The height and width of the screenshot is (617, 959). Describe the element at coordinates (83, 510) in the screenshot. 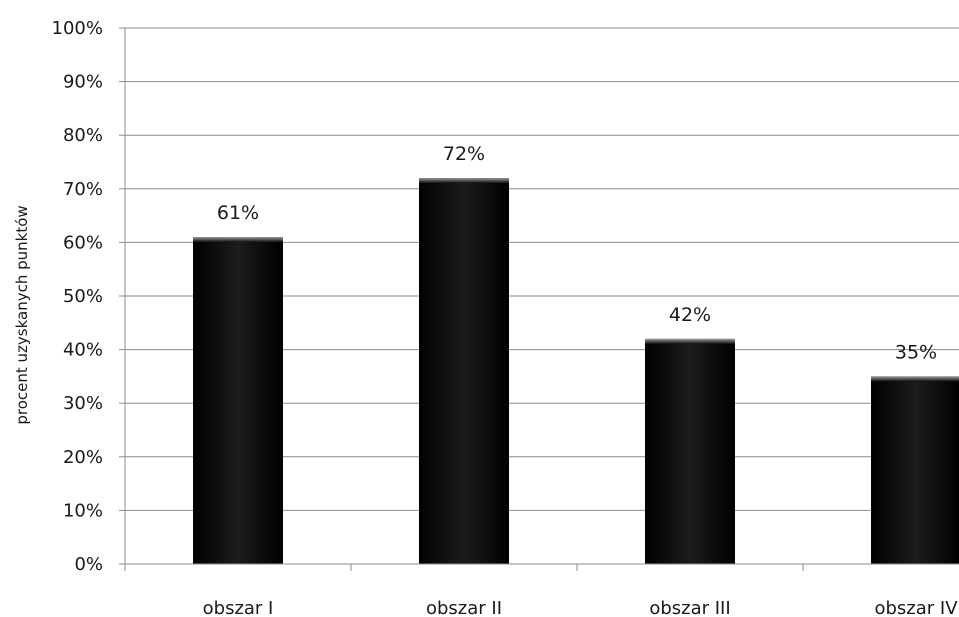

I see `y-tick-label: 10%` at that location.